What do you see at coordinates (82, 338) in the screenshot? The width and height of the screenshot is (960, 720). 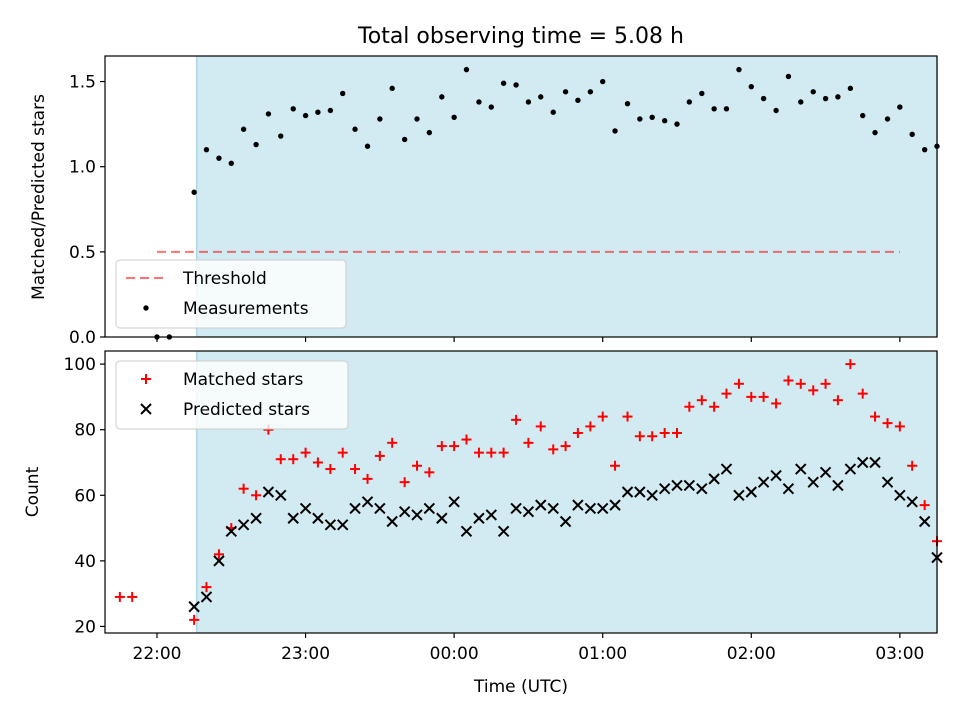 I see `y-tick-label: 0.0` at bounding box center [82, 338].